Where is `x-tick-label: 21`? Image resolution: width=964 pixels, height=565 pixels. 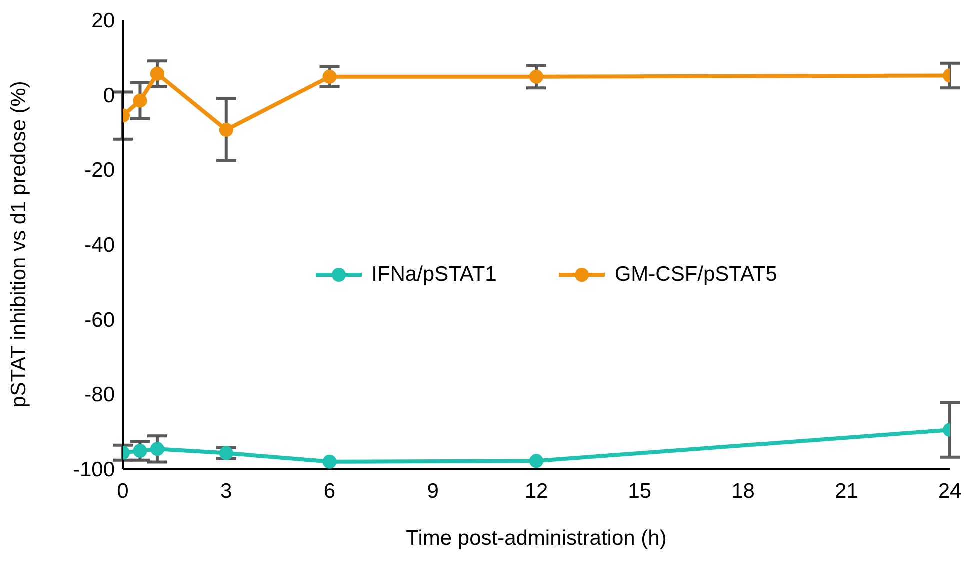
x-tick-label: 21 is located at coordinates (846, 491).